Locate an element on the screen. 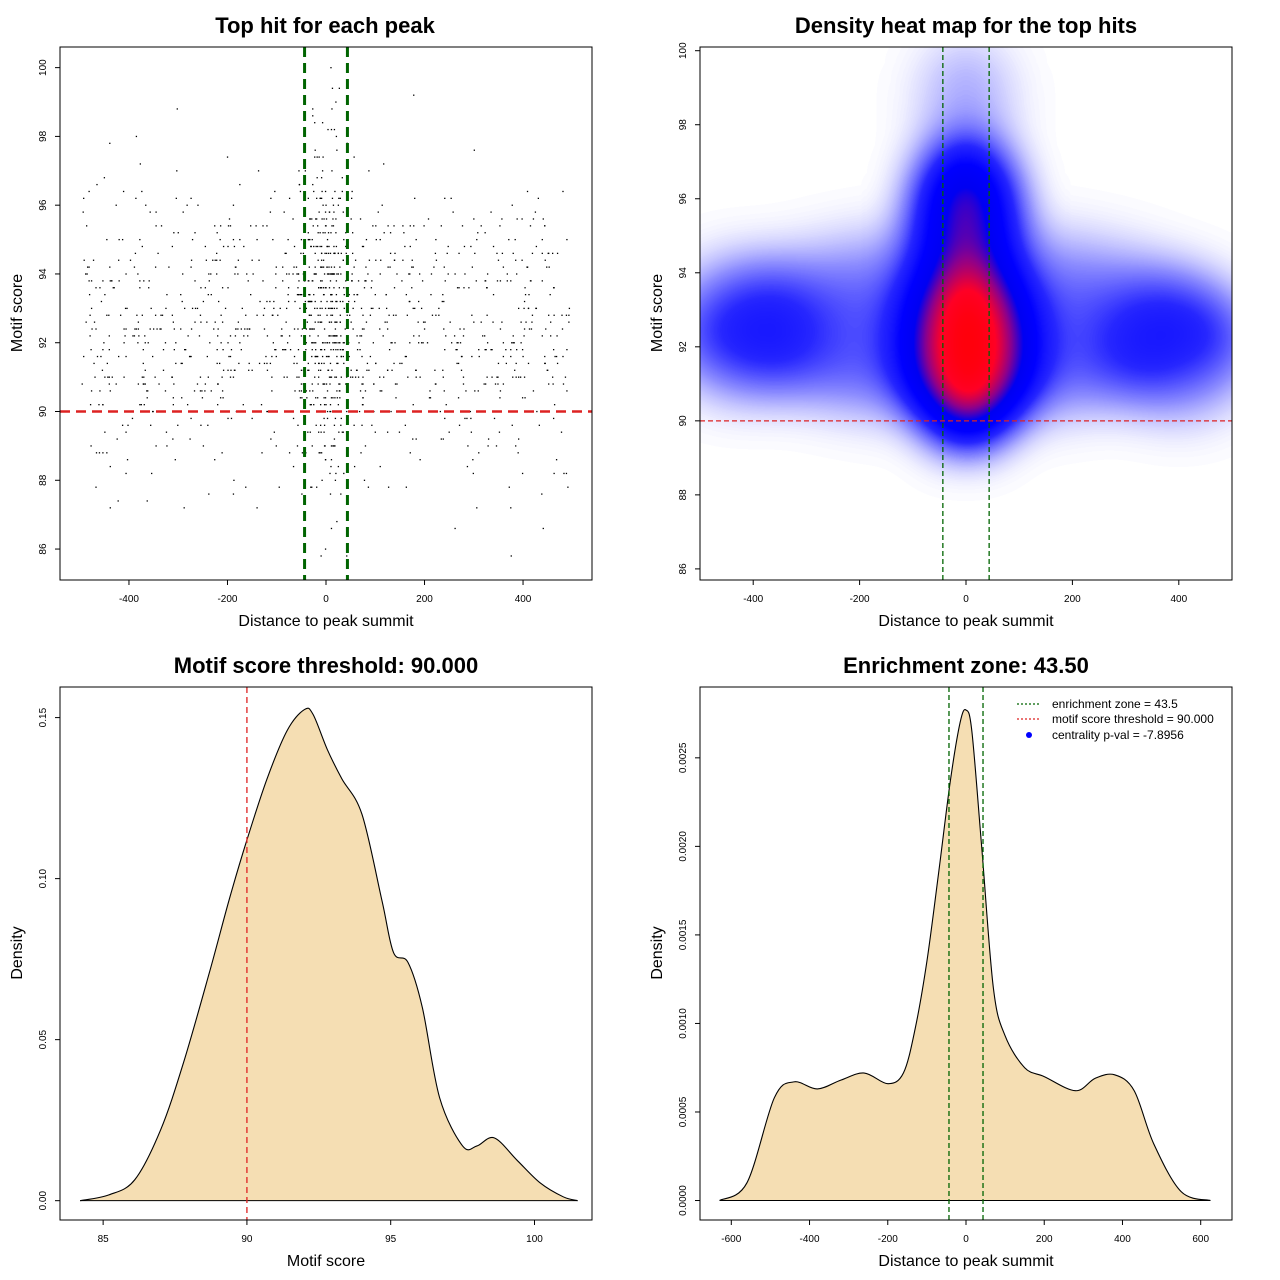 The width and height of the screenshot is (1280, 1280). y-tick-label: 94 is located at coordinates (43, 274).